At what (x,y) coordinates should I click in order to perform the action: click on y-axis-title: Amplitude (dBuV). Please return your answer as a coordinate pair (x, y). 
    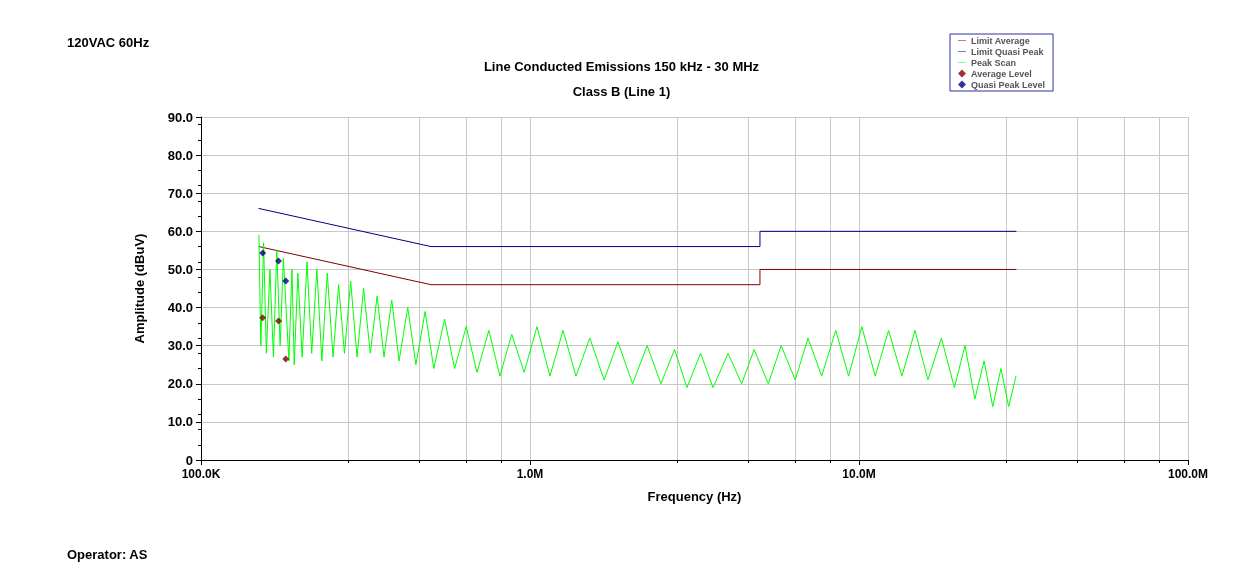
    Looking at the image, I should click on (139, 288).